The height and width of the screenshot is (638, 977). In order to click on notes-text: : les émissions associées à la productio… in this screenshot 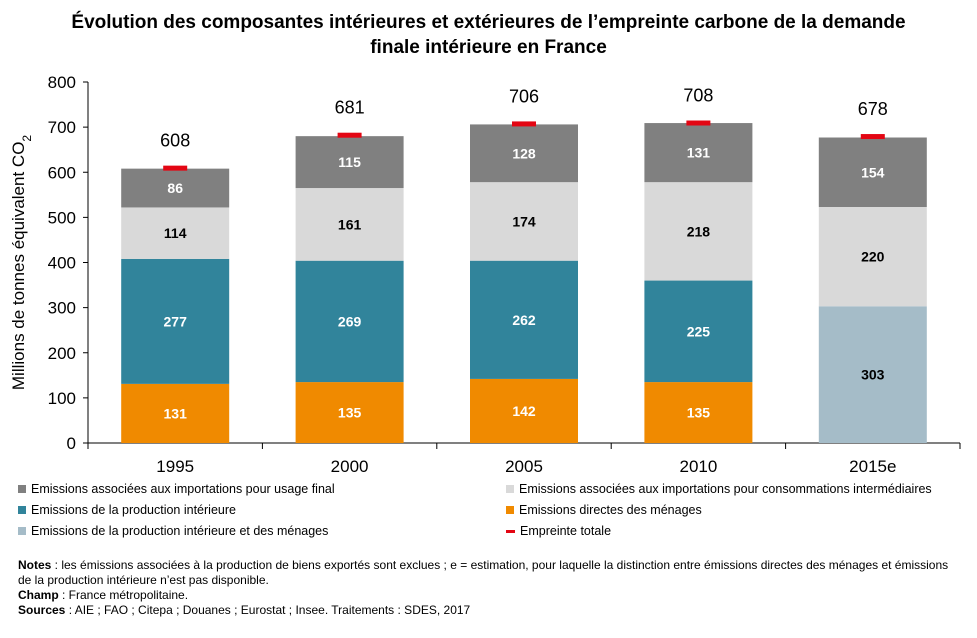, I will do `click(483, 572)`.